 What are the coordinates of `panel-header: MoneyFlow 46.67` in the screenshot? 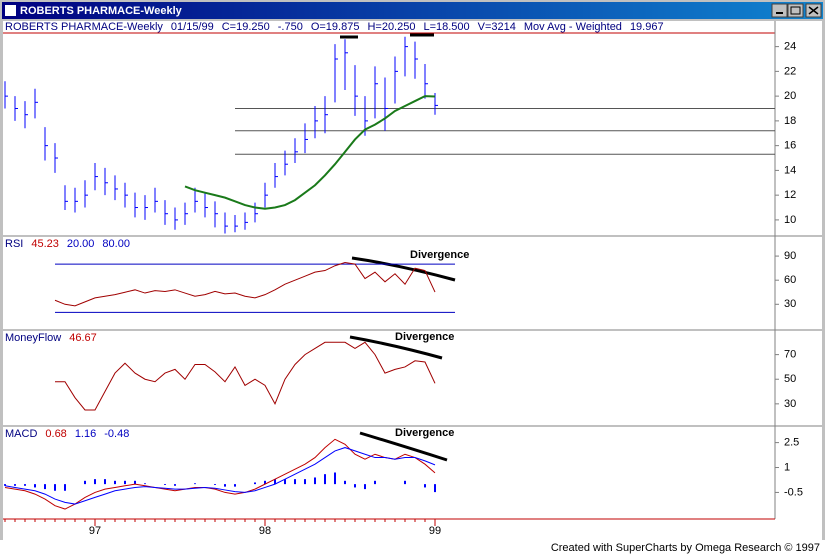 It's located at (51, 338).